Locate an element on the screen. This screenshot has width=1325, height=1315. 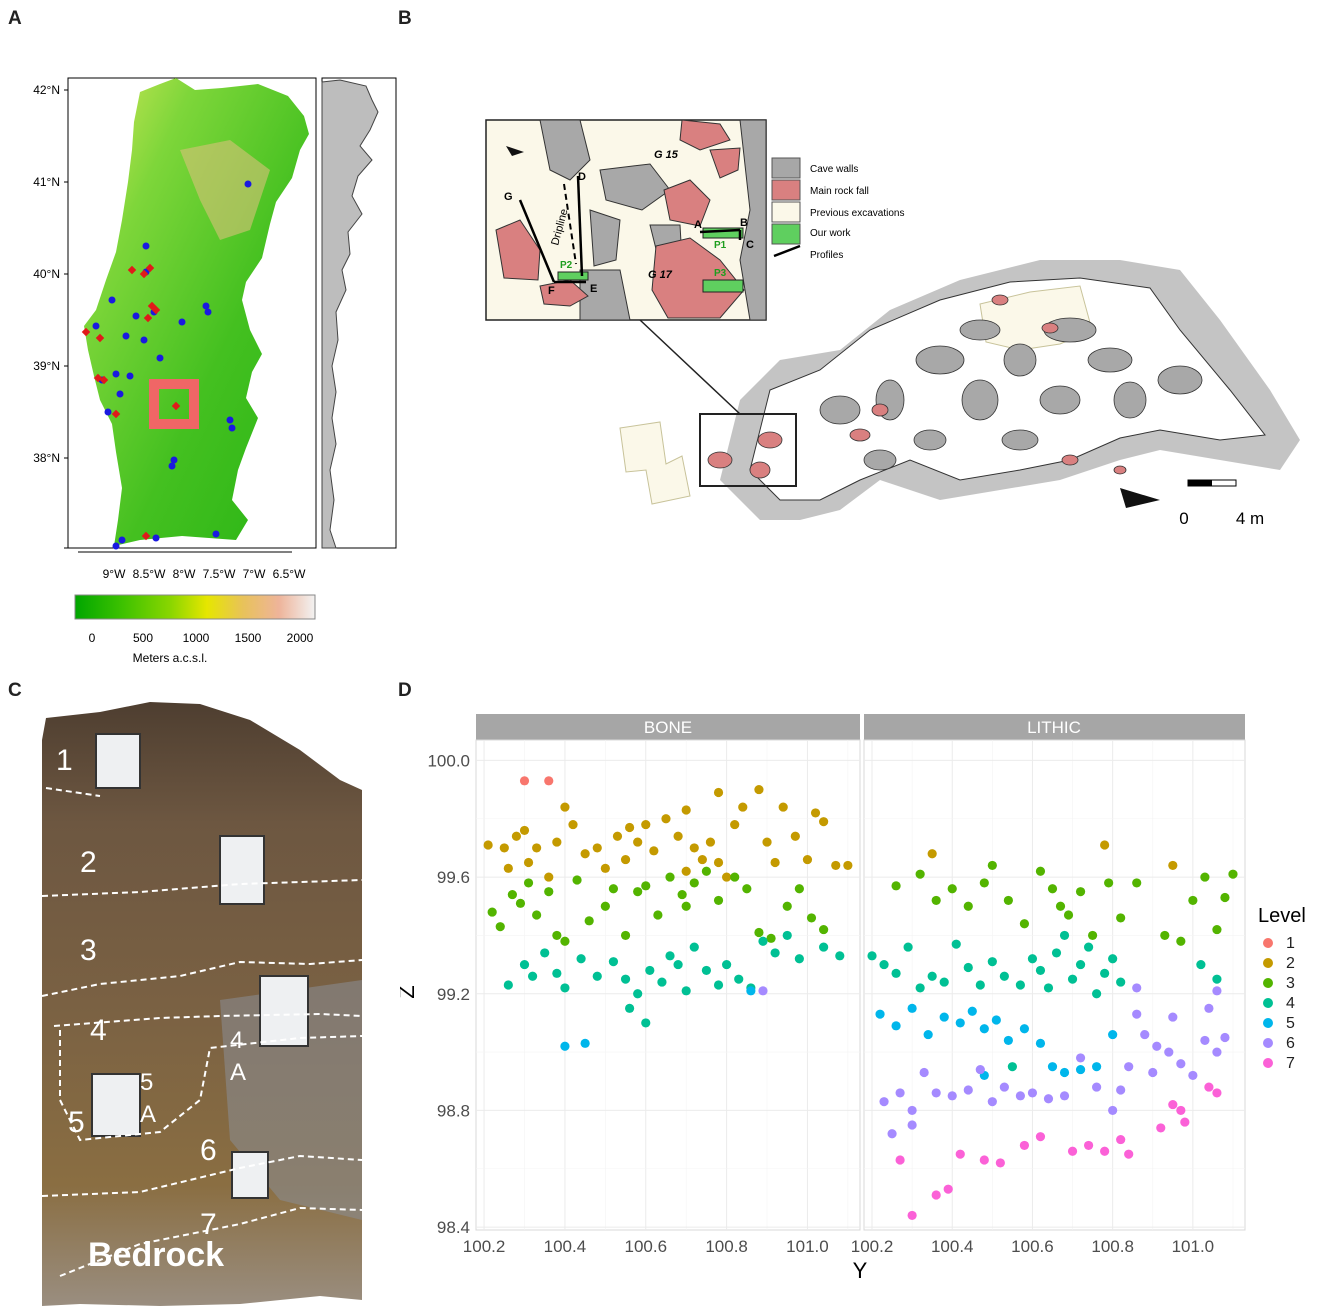
elevation-profile is located at coordinates (350, 314).